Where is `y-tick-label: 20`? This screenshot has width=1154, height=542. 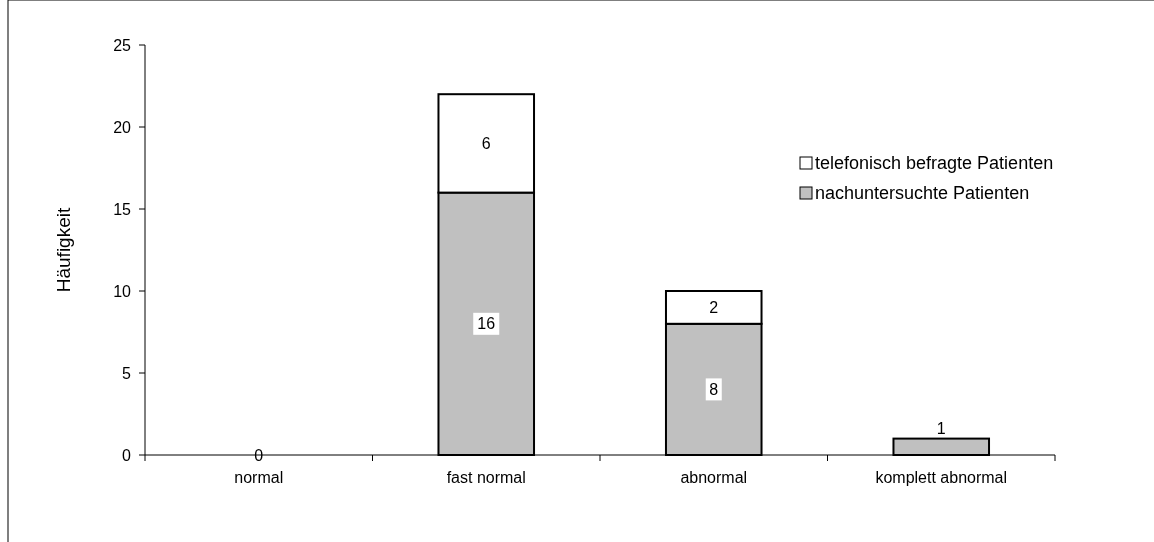
y-tick-label: 20 is located at coordinates (122, 127).